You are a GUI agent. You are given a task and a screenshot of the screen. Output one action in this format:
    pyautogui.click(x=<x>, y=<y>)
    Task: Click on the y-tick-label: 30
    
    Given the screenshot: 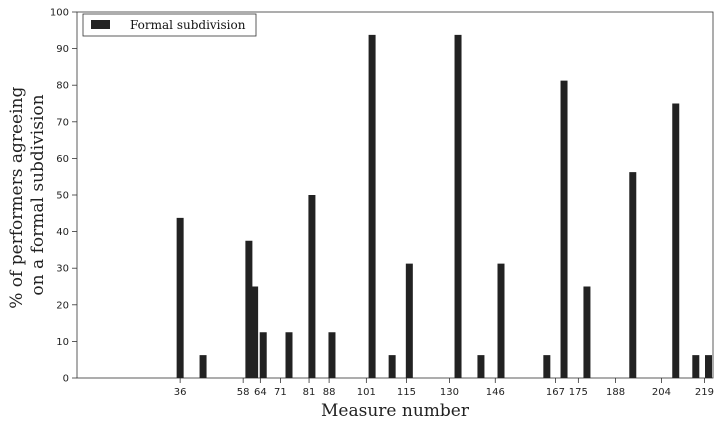 What is the action you would take?
    pyautogui.click(x=62, y=269)
    